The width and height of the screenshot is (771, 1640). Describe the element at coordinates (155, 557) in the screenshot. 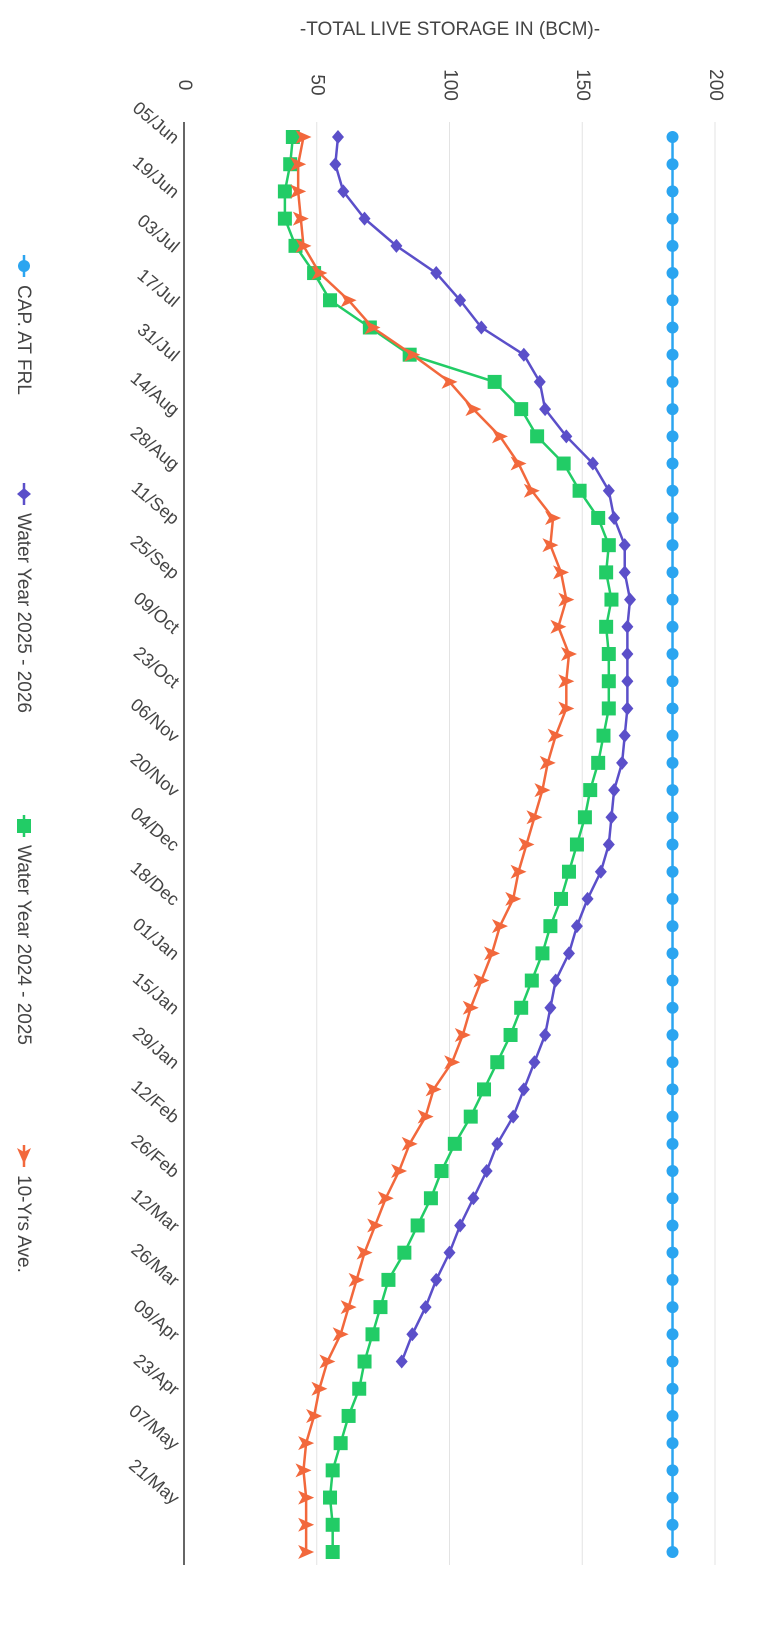

I see `x-tick-label: 25/Sep` at that location.